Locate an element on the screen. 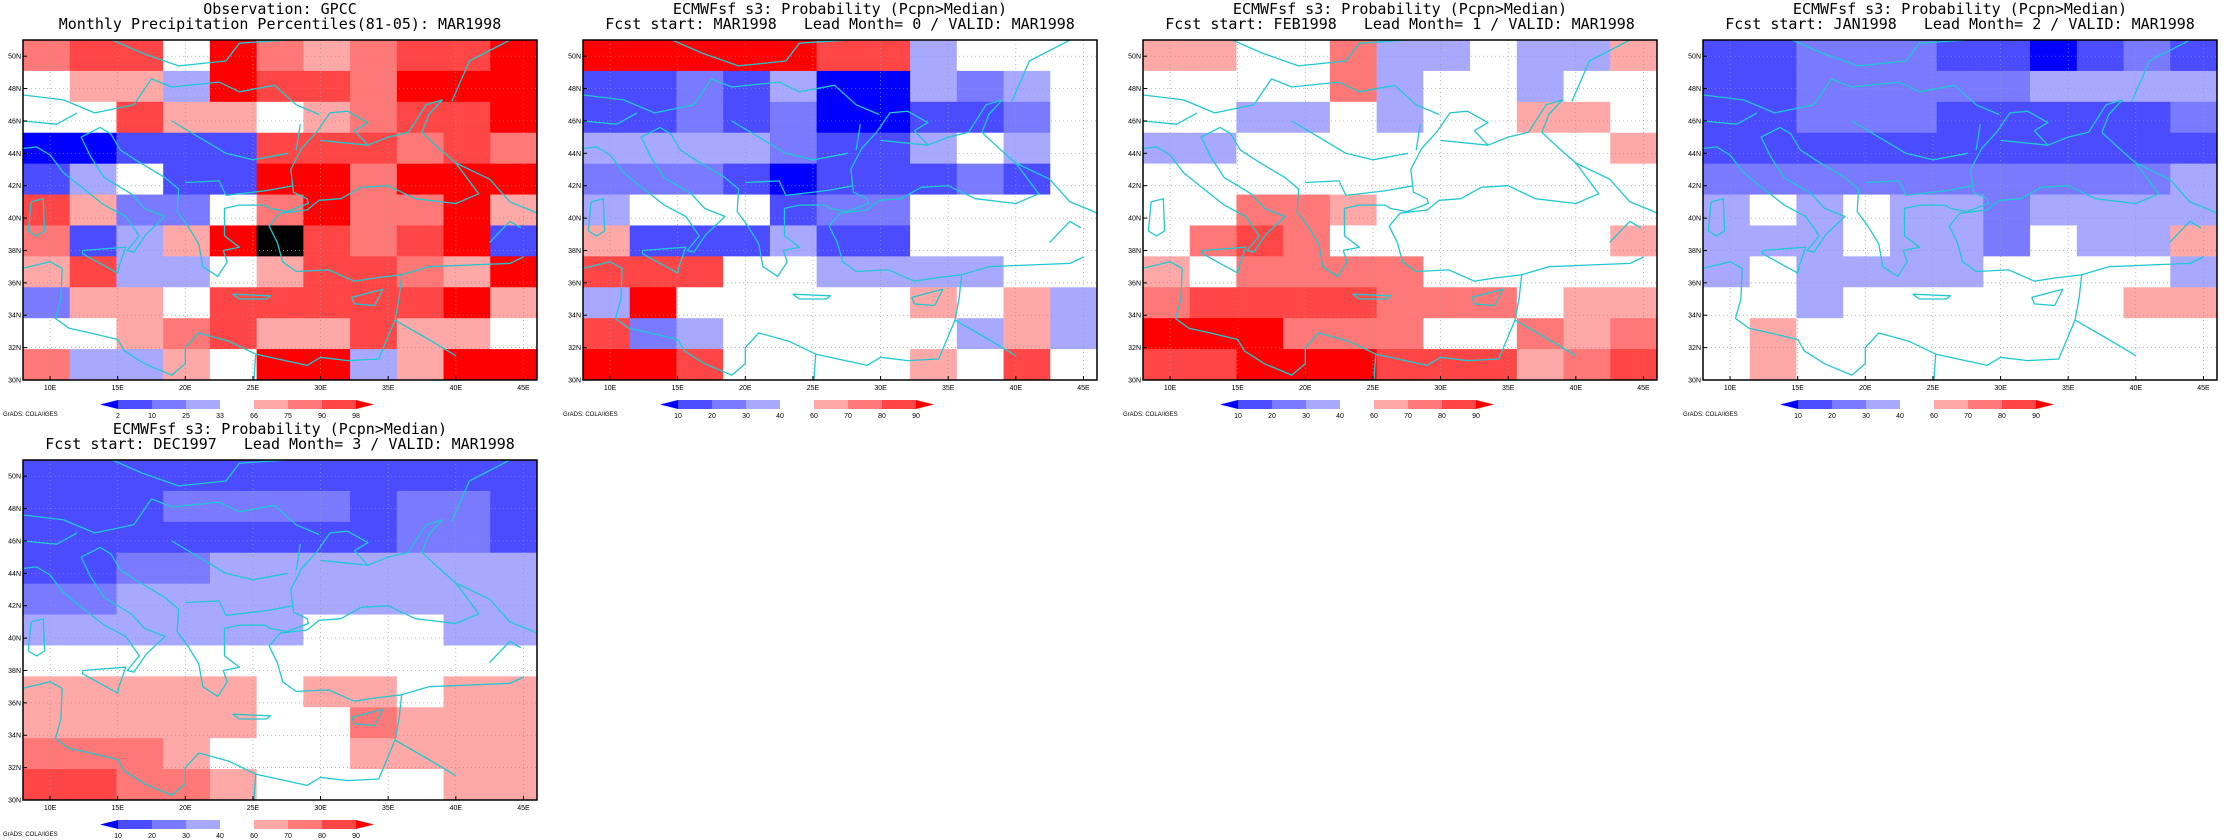 The width and height of the screenshot is (2240, 840). lon-label: 10E is located at coordinates (50, 388).